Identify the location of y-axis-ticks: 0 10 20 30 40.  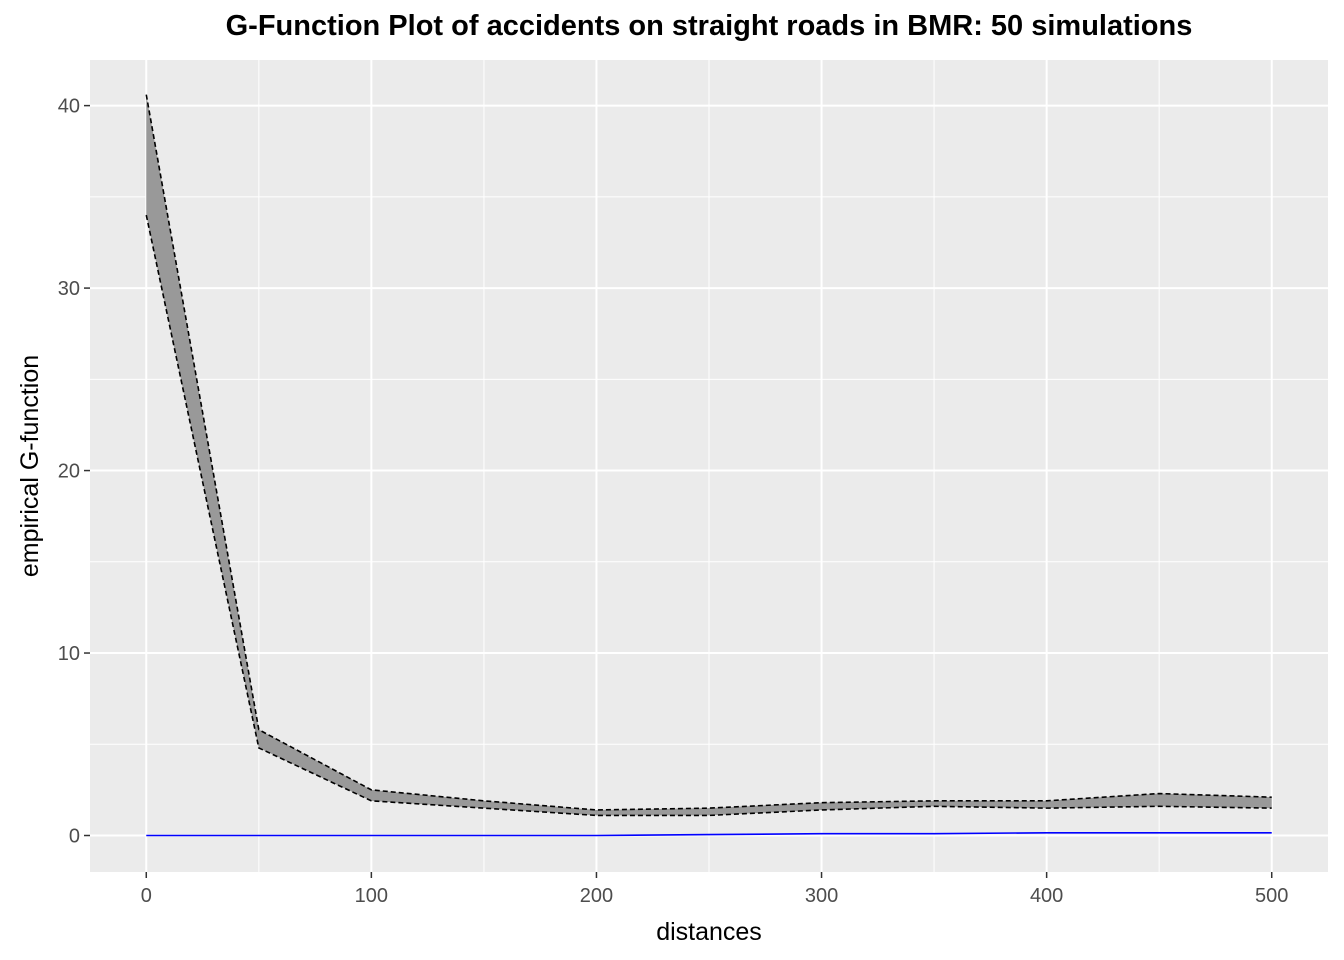
(74, 472).